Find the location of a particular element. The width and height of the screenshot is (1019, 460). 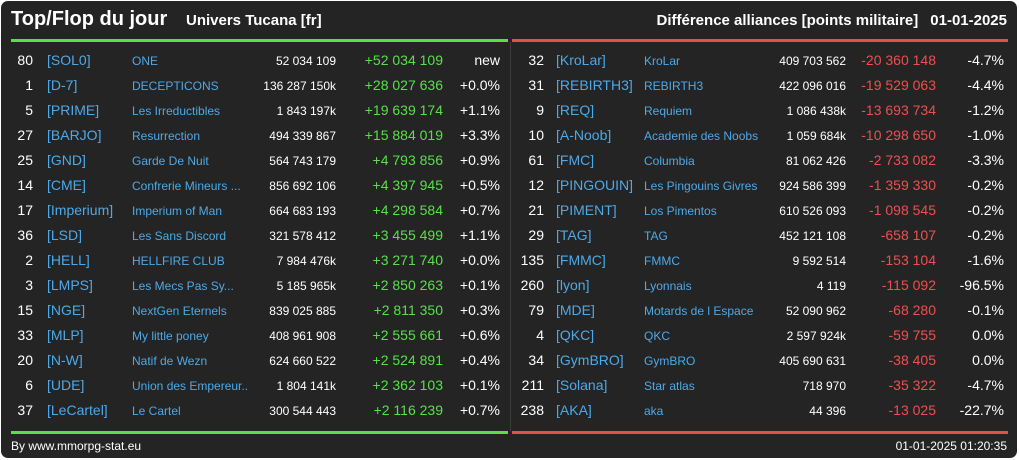

alliance-points: 718 970 is located at coordinates (824, 386).